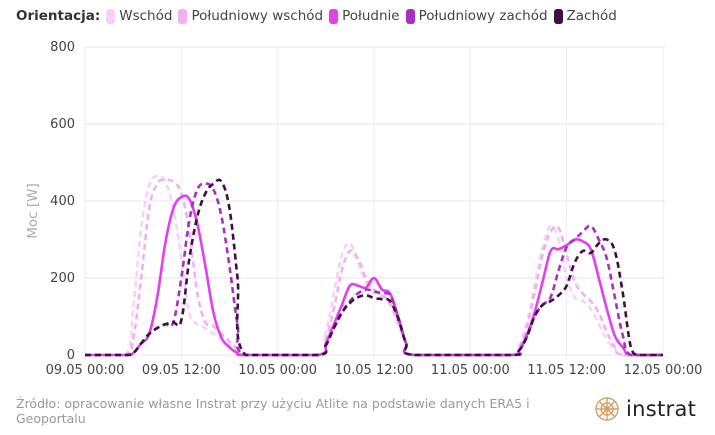  What do you see at coordinates (71, 355) in the screenshot?
I see `y-tick-label: 0` at bounding box center [71, 355].